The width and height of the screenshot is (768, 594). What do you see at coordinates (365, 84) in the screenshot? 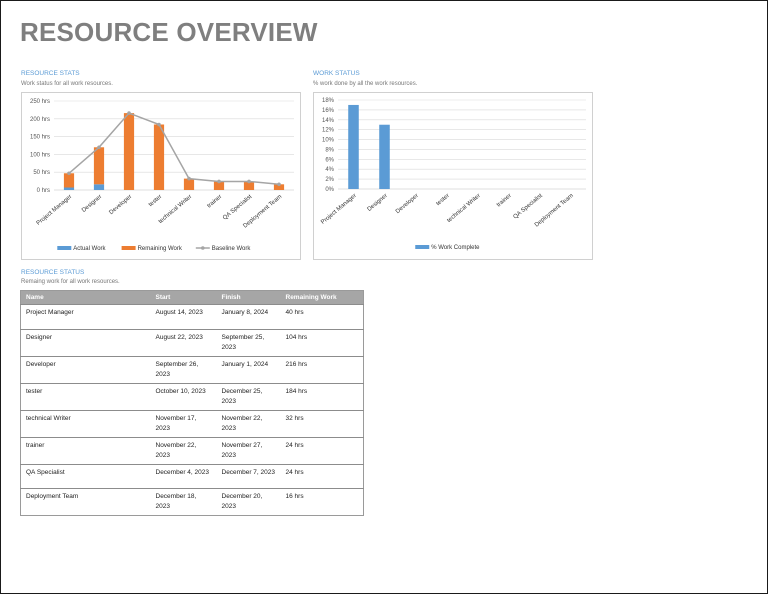
I see `work-status-subtitle: % work done by all the work resources.` at bounding box center [365, 84].